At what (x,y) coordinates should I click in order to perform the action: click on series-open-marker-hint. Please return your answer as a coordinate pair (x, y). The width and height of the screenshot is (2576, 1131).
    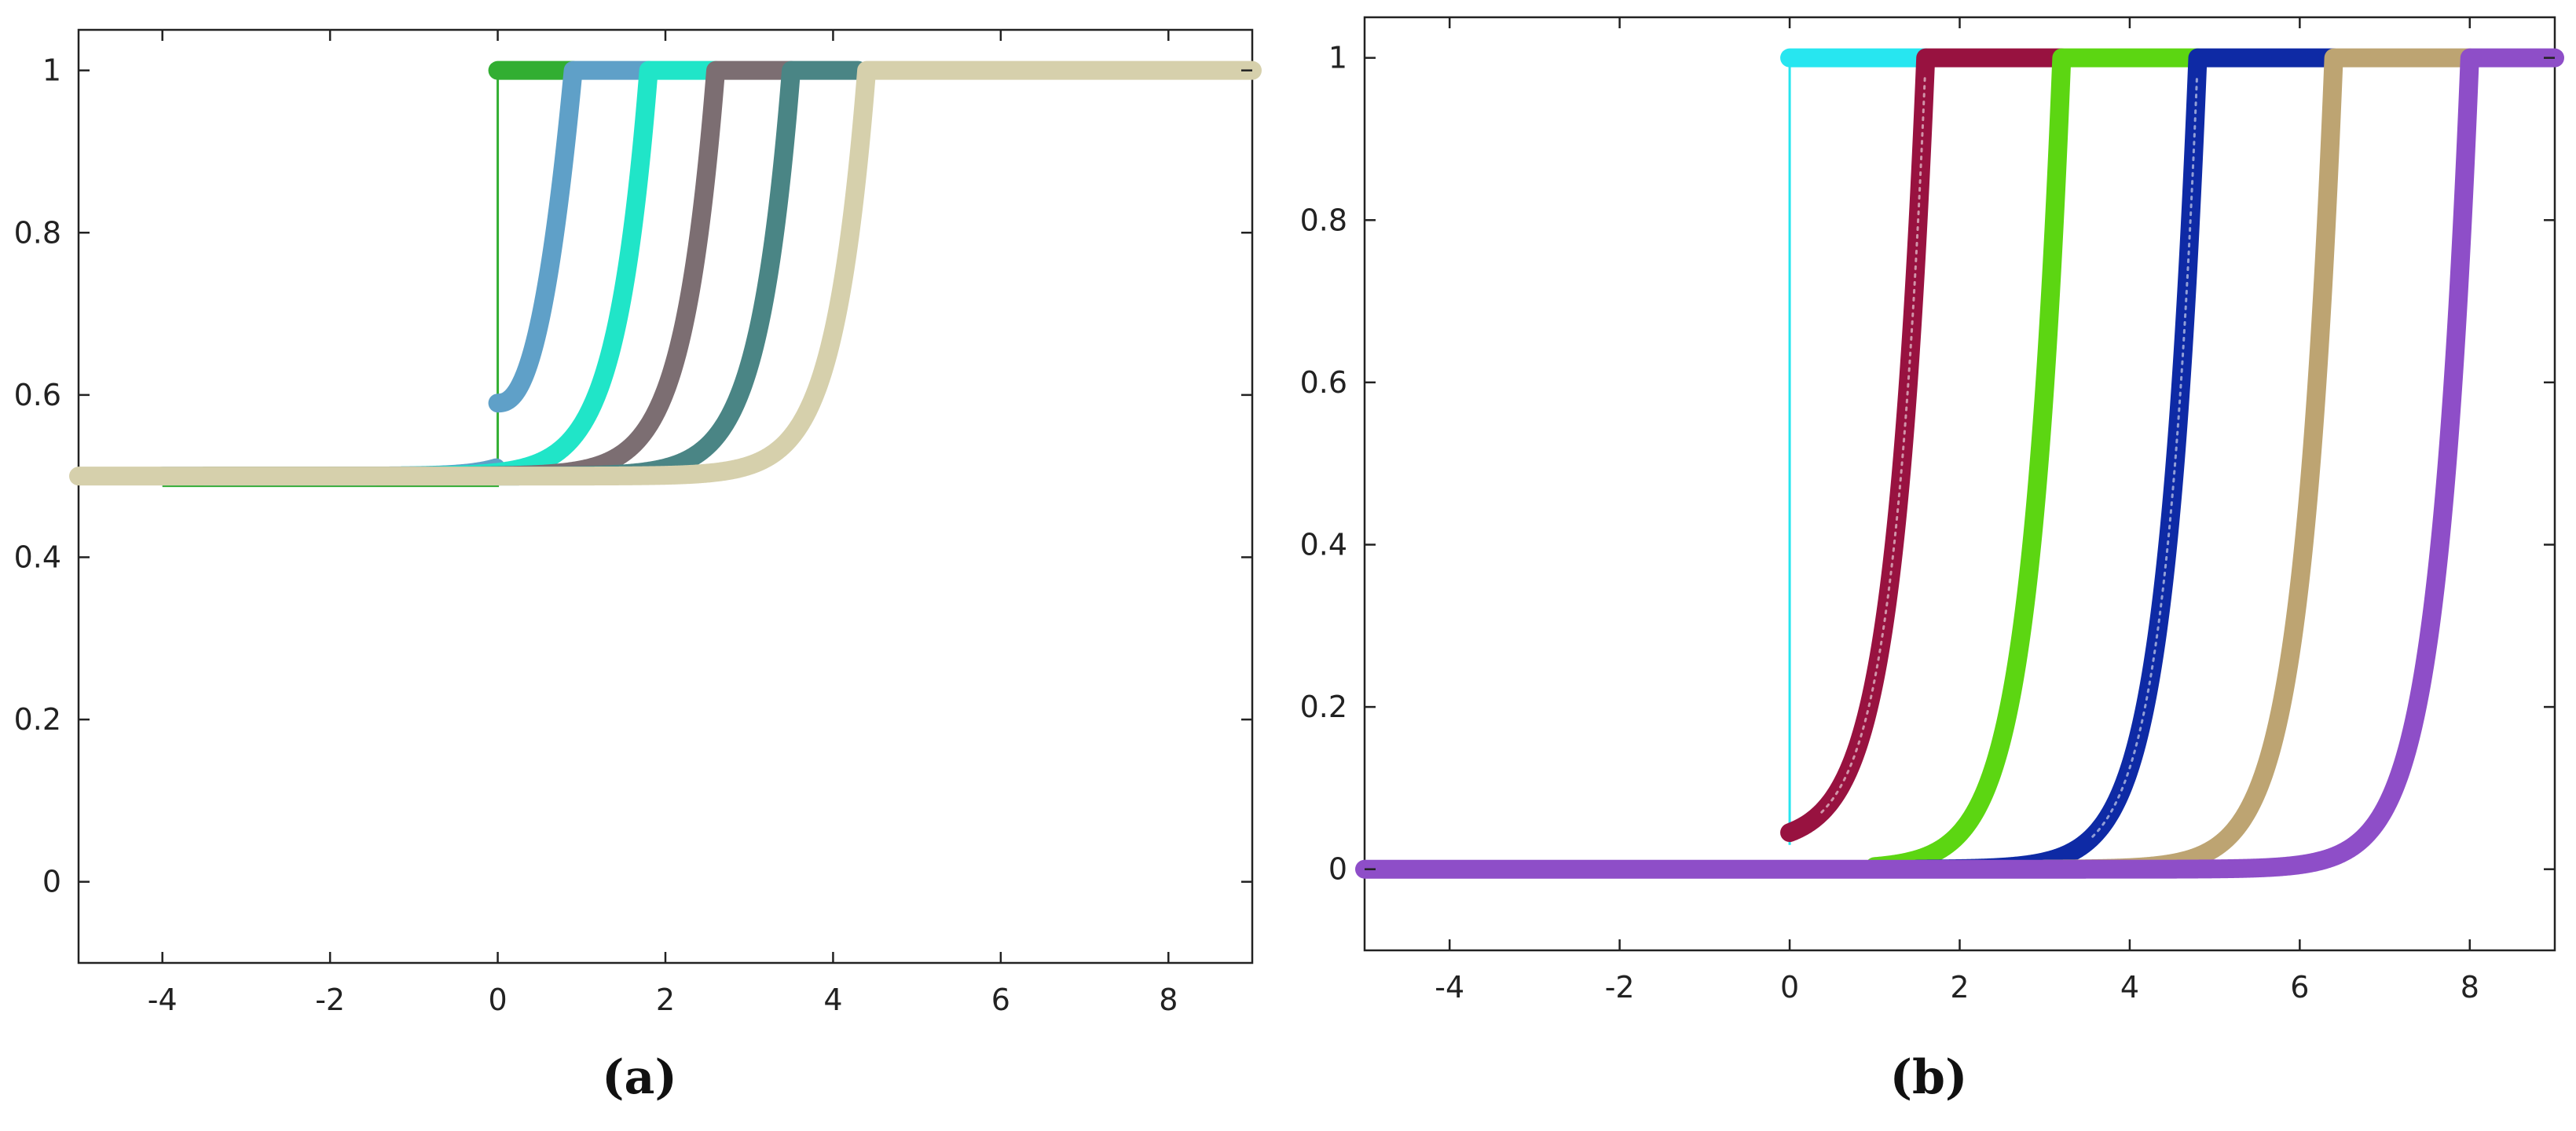
    Looking at the image, I should click on (2145, 455).